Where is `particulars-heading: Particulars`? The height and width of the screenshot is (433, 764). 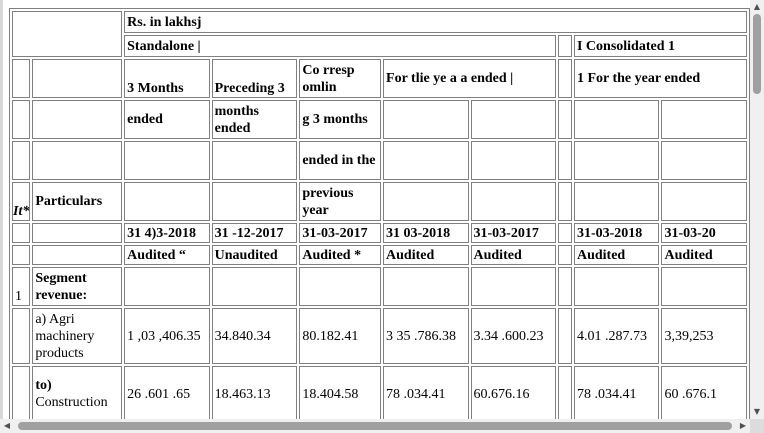
particulars-heading: Particulars is located at coordinates (77, 201).